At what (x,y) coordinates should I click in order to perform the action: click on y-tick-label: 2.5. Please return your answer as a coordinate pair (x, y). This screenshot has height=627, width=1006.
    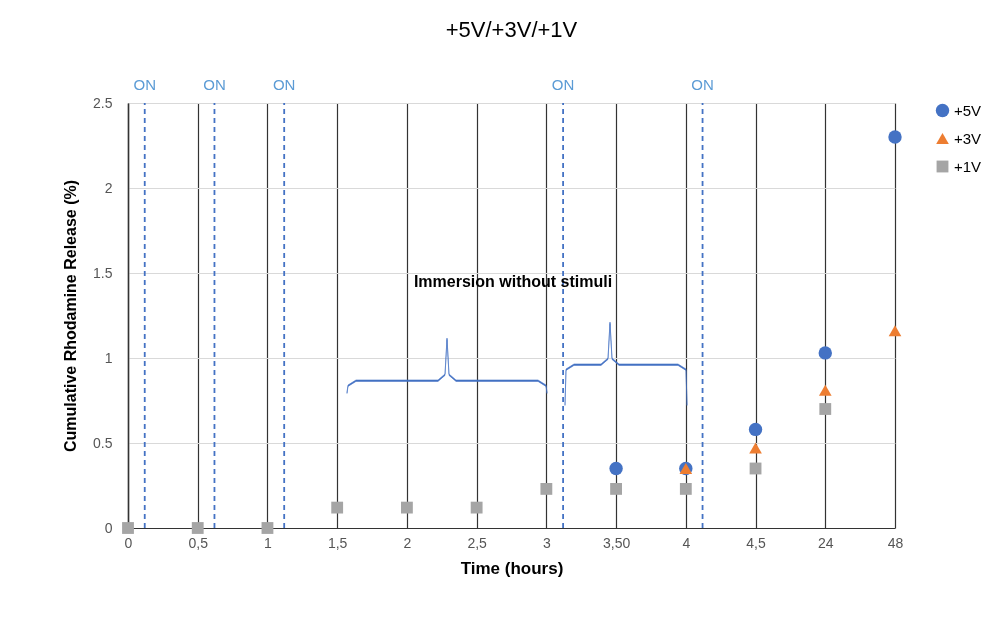
    Looking at the image, I should click on (103, 102).